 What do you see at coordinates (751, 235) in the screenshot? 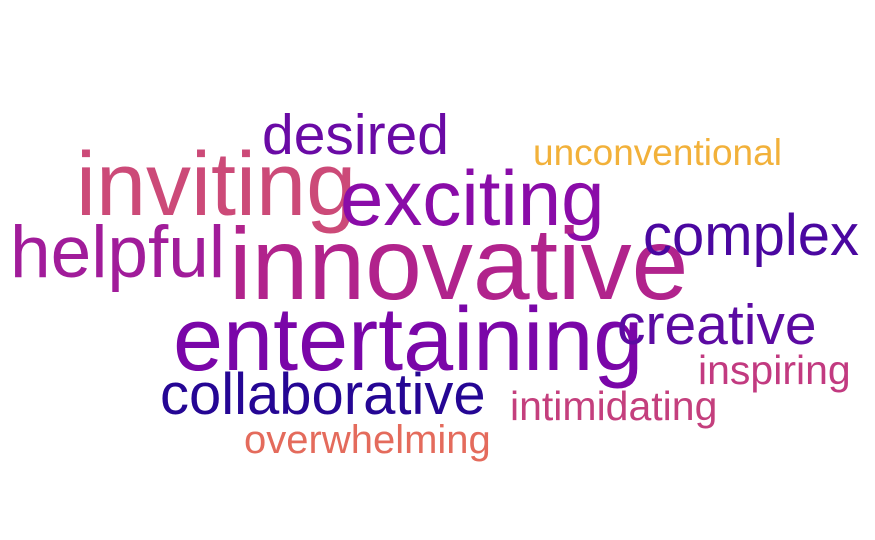
I see `word-complex: complex` at bounding box center [751, 235].